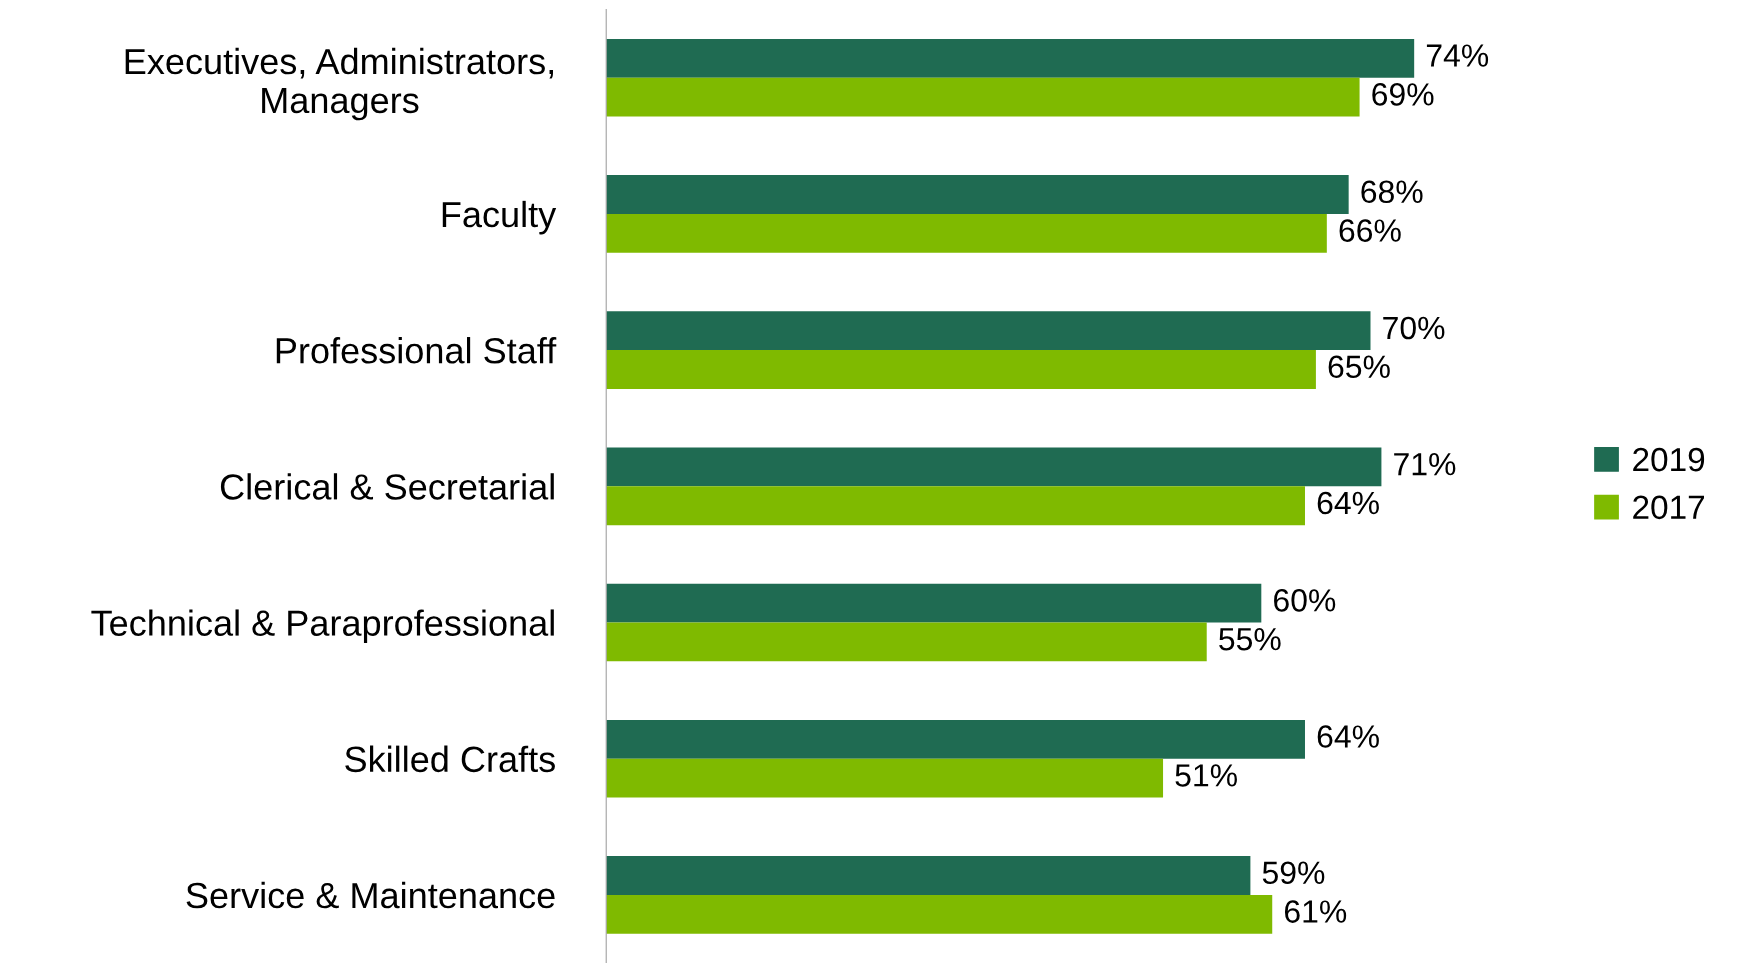 Image resolution: width=1742 pixels, height=963 pixels. I want to click on y-tick-label: Executives, Administrators, Managers, so click(339, 84).